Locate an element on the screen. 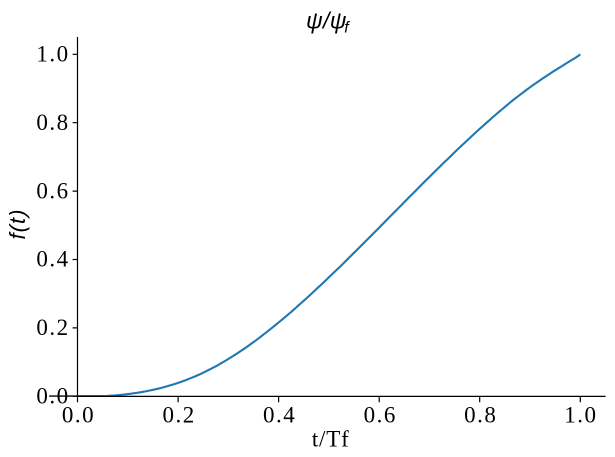 The height and width of the screenshot is (457, 615). svg-text: t/Tf is located at coordinates (331, 438).